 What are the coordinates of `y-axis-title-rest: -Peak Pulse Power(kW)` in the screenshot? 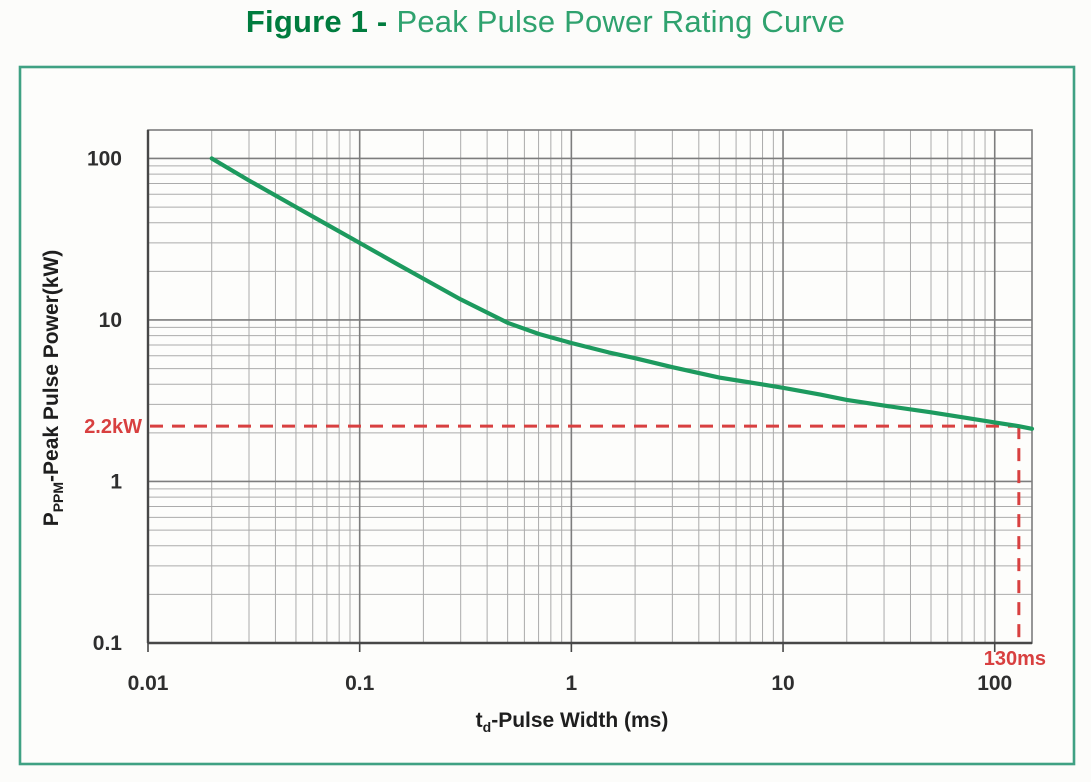 It's located at (51, 366).